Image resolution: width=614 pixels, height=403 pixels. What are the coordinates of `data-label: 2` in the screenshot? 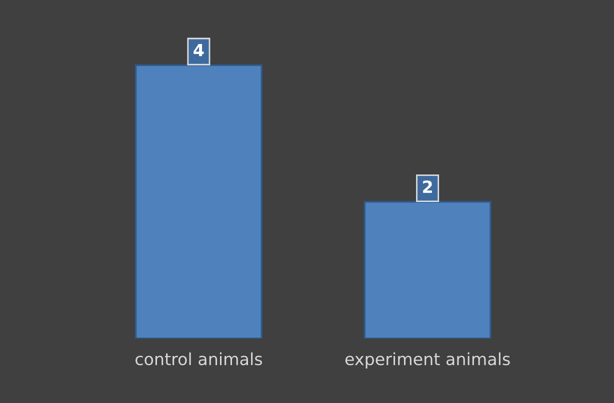 It's located at (427, 186).